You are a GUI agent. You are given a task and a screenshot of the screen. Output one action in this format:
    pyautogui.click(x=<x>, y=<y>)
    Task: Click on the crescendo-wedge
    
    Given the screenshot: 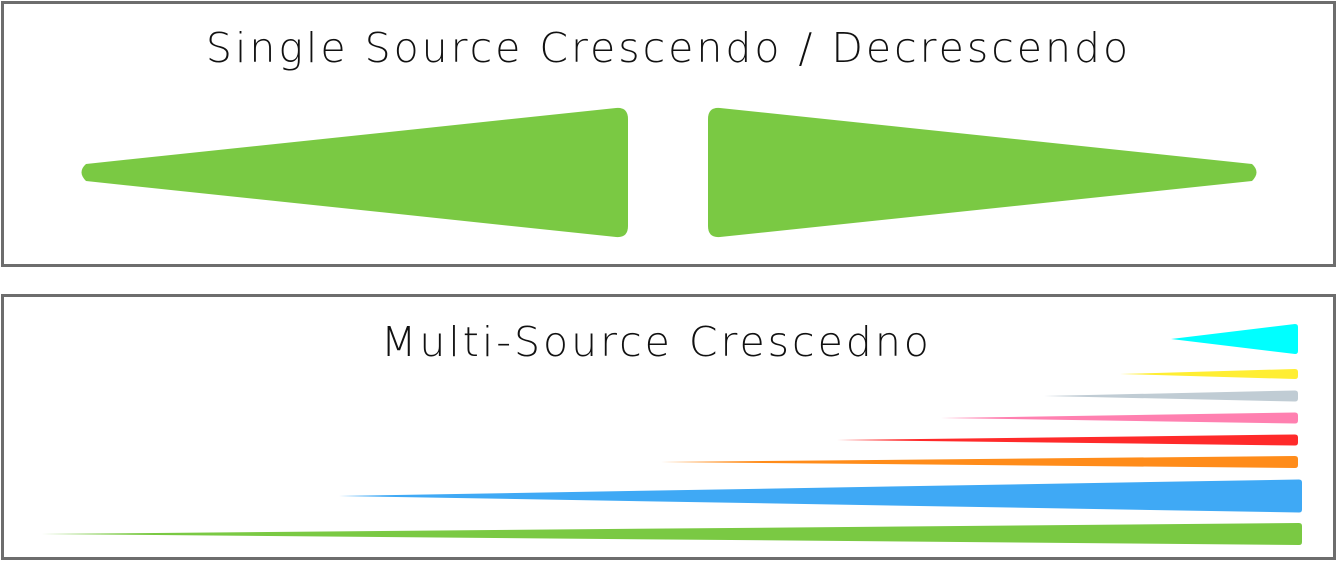 What is the action you would take?
    pyautogui.click(x=354, y=172)
    